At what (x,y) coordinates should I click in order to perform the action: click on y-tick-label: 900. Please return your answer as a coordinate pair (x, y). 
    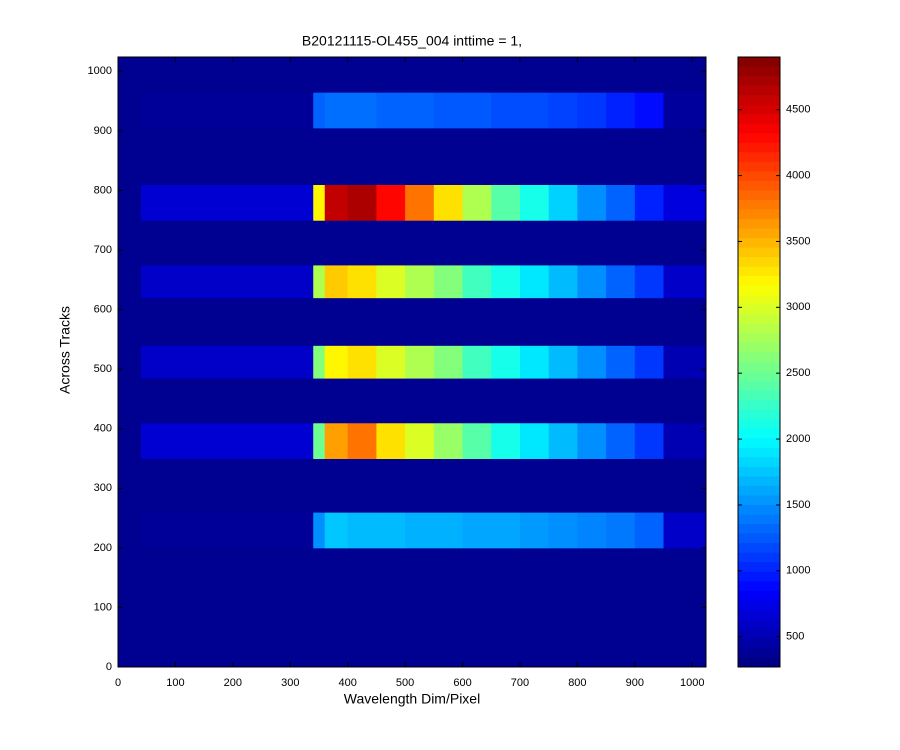
    Looking at the image, I should click on (103, 131).